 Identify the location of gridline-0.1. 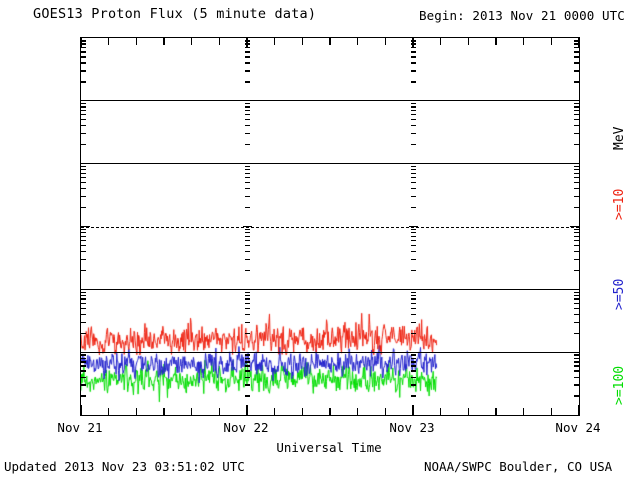
(330, 352).